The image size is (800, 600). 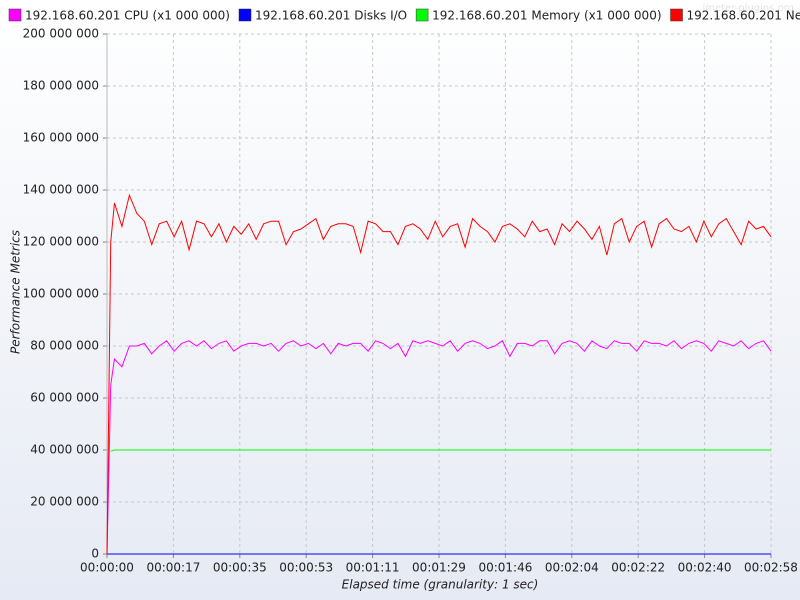 I want to click on x-tick-label: 00:02:40, so click(x=705, y=568).